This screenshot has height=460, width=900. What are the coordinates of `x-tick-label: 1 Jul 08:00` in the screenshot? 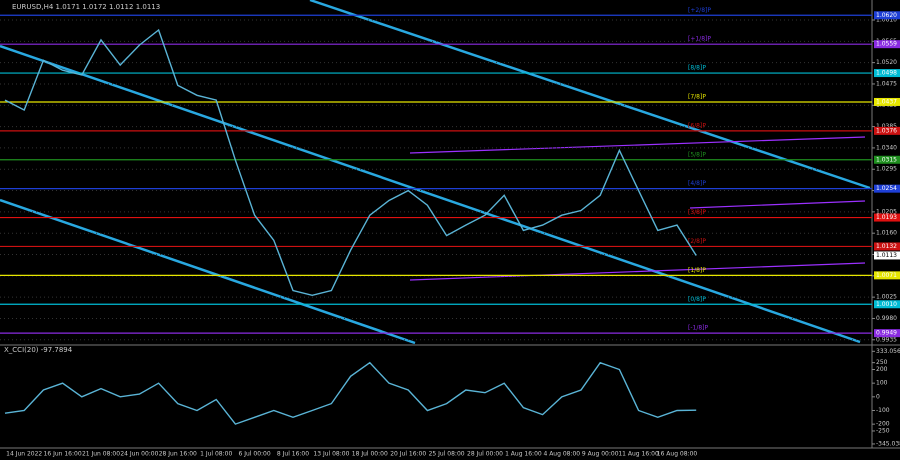 It's located at (216, 454).